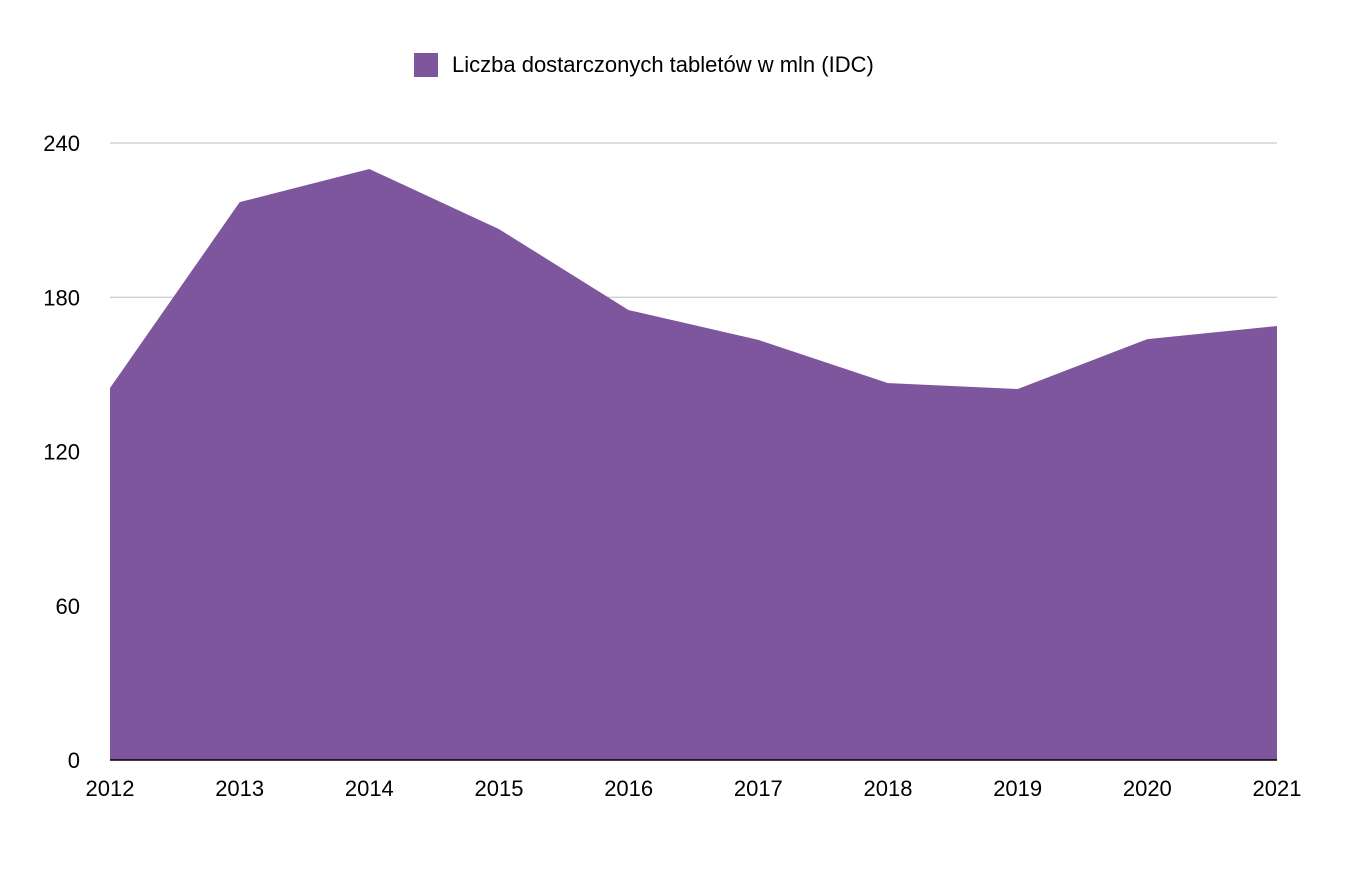 Image resolution: width=1348 pixels, height=886 pixels. What do you see at coordinates (1277, 788) in the screenshot?
I see `x-tick-label: 2021` at bounding box center [1277, 788].